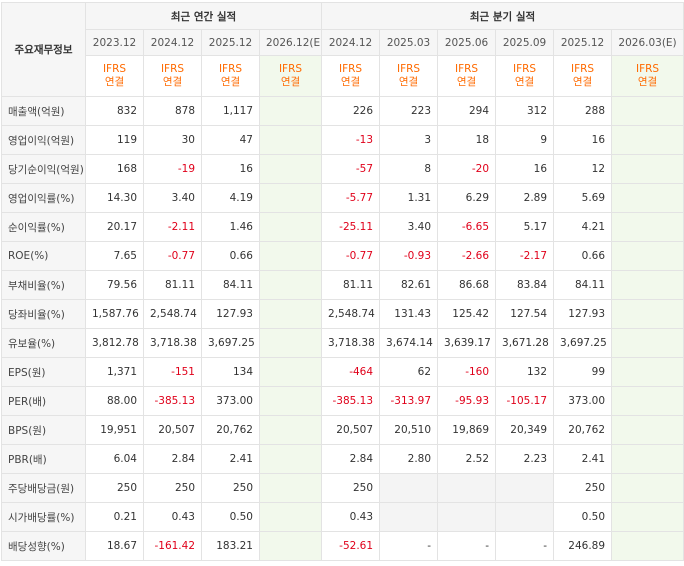 This screenshot has height=566, width=684. Describe the element at coordinates (114, 314) in the screenshot. I see `value-cell: 1,587.76` at that location.